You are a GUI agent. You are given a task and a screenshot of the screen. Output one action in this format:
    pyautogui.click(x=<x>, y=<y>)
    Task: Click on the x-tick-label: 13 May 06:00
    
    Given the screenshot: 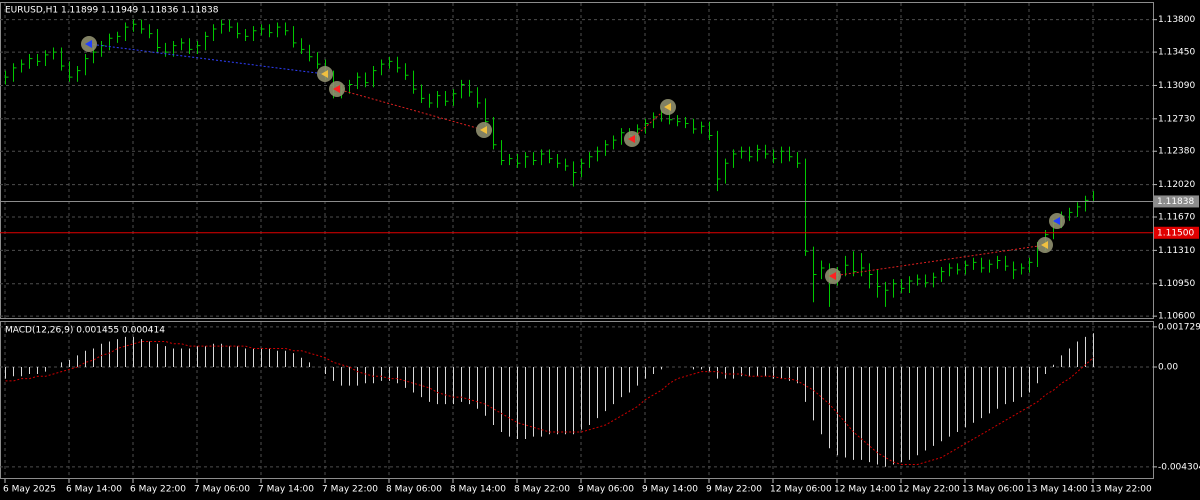 What is the action you would take?
    pyautogui.click(x=993, y=490)
    